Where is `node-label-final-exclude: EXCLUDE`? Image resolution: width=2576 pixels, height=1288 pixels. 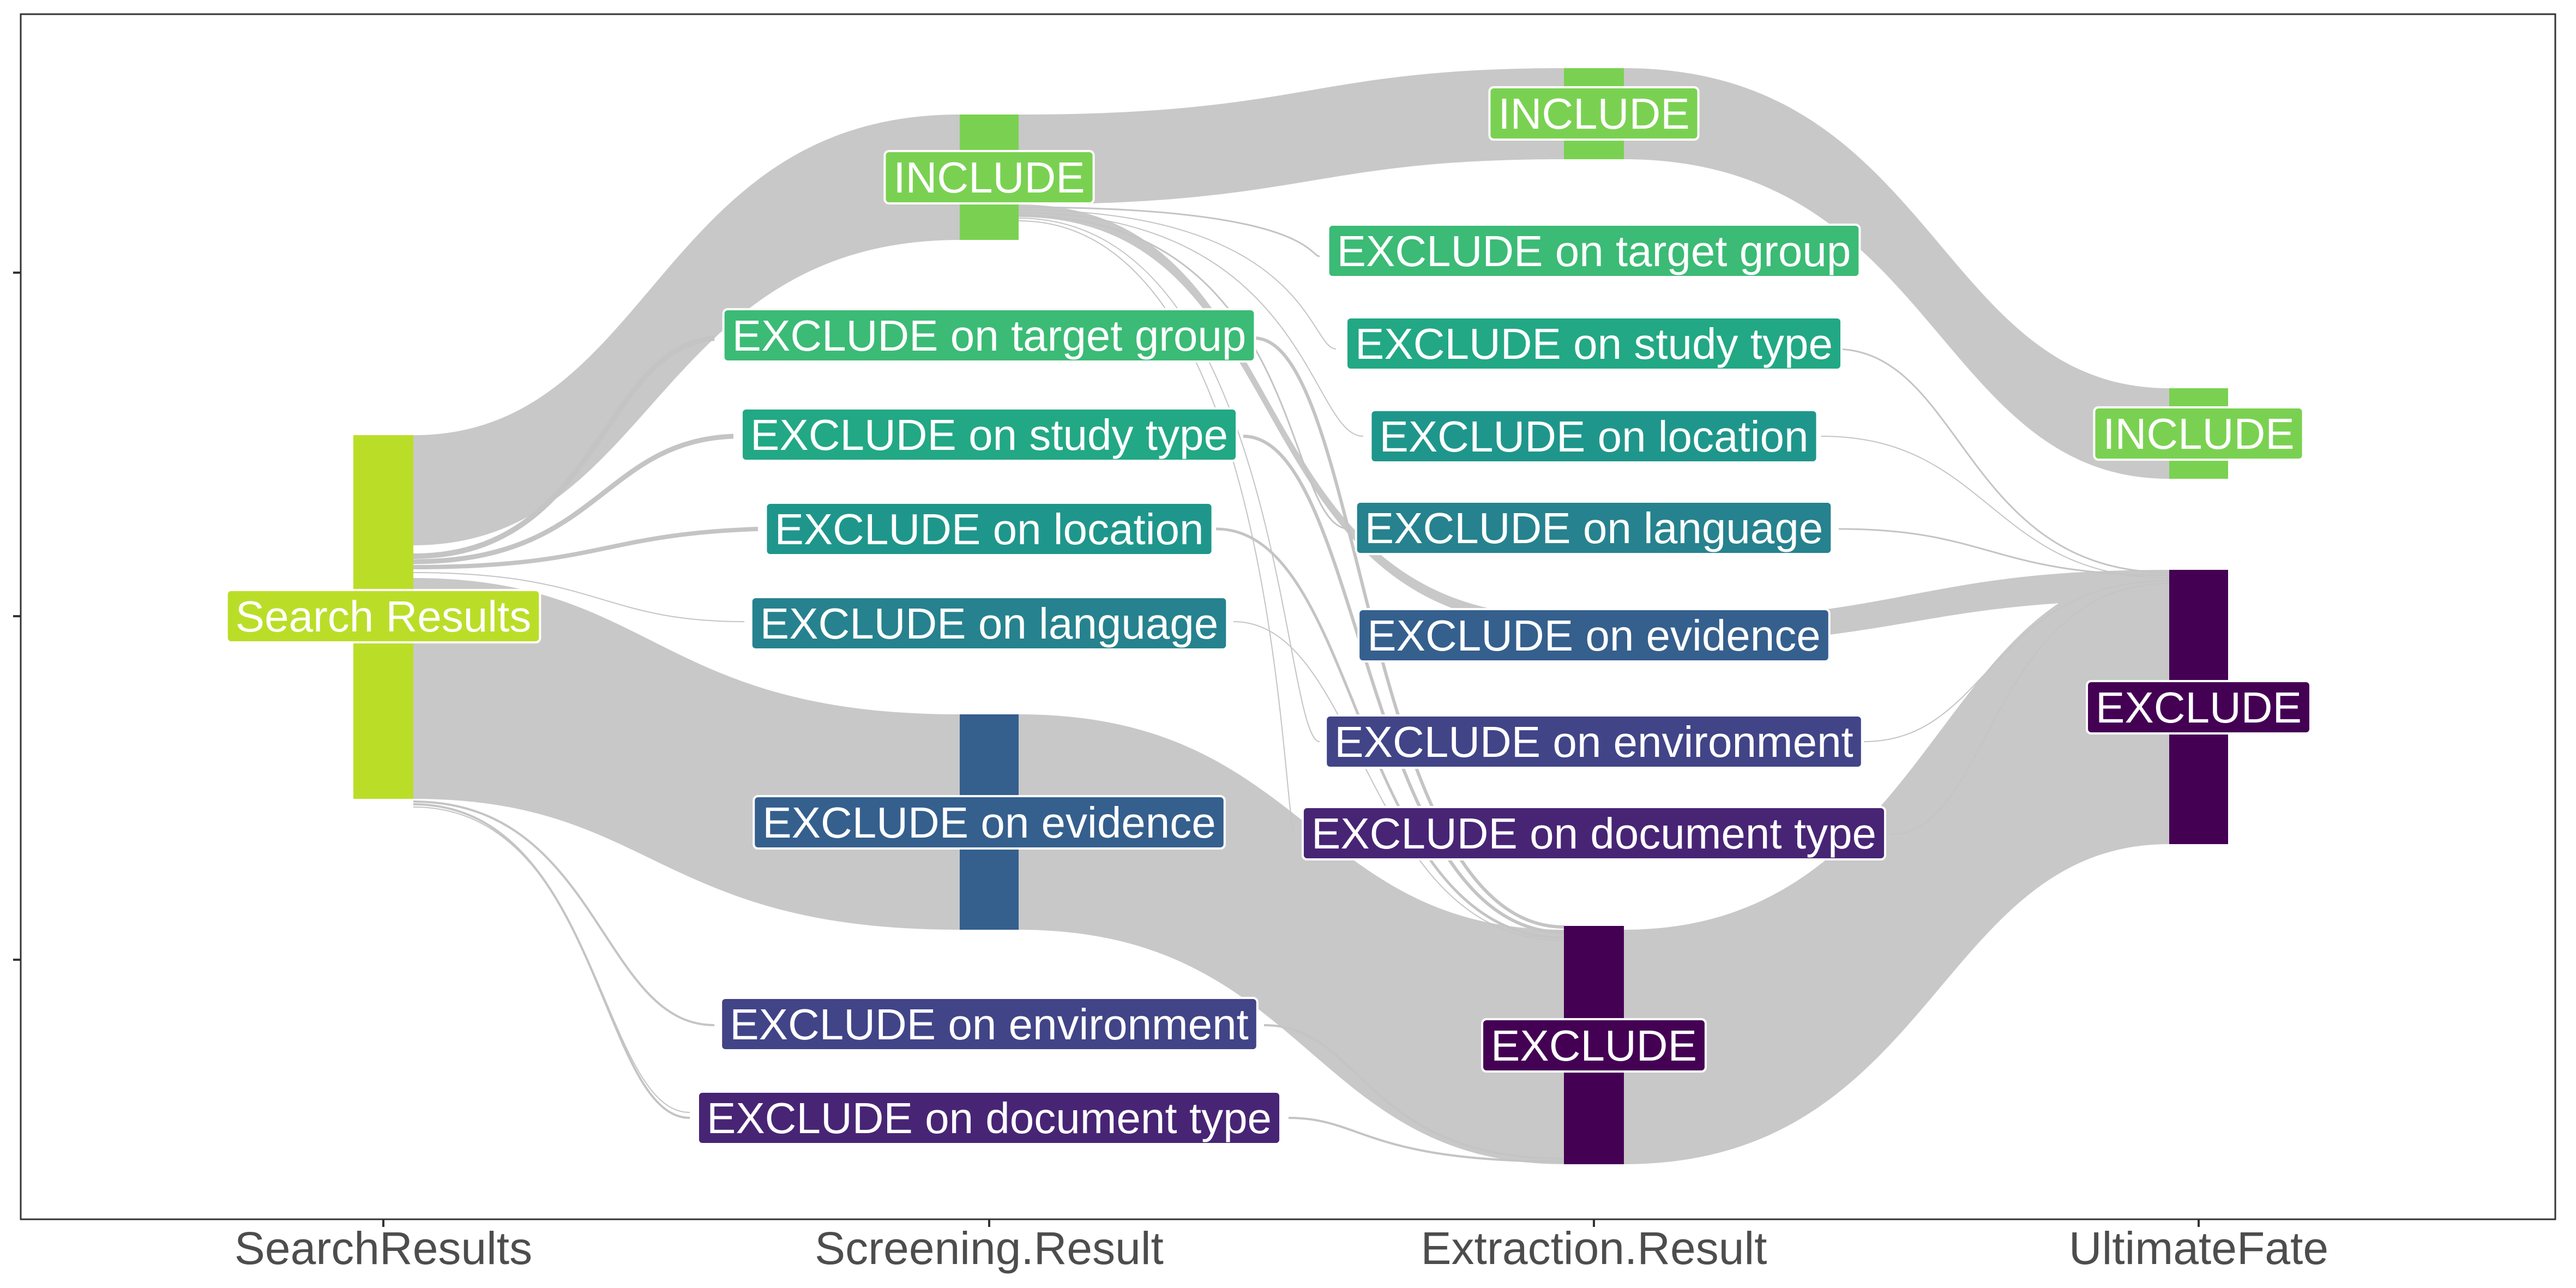
node-label-final-exclude: EXCLUDE is located at coordinates (2199, 707).